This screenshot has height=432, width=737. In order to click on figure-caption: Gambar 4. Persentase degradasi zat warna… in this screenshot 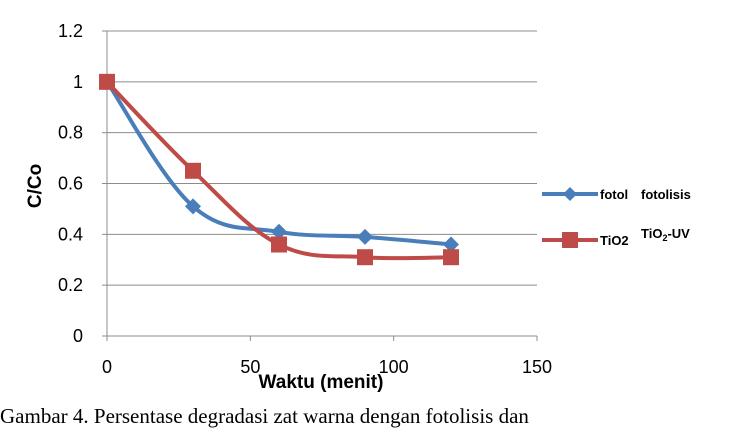, I will do `click(264, 416)`.